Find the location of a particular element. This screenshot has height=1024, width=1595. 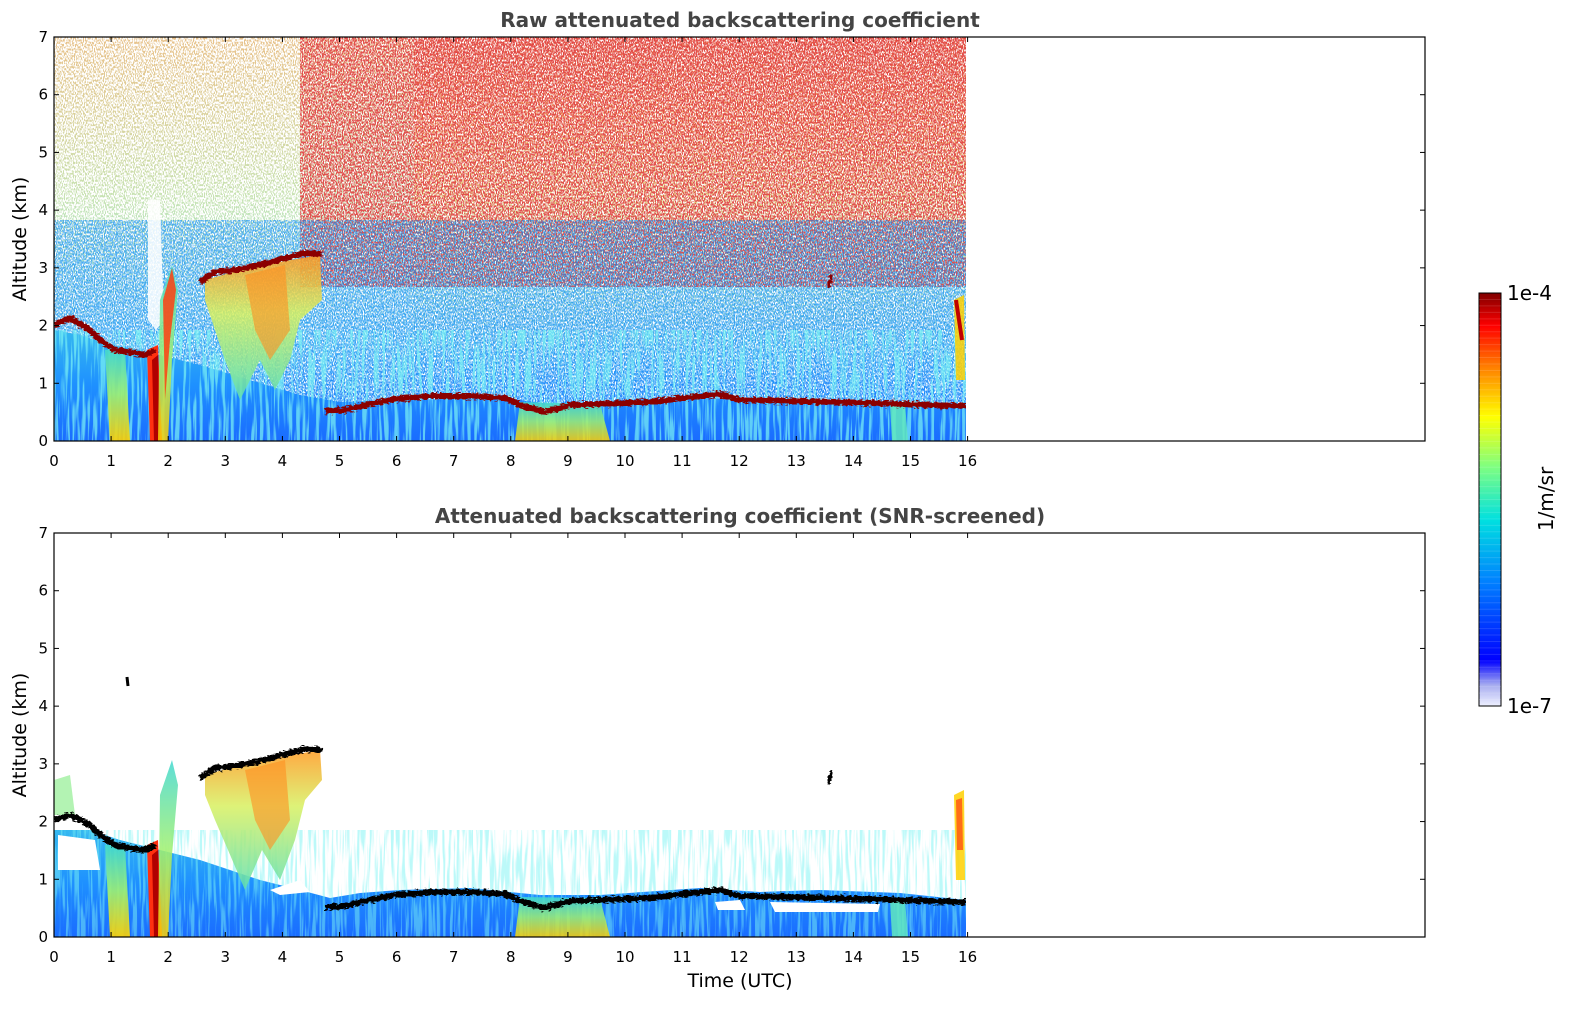

screened-plume-15h is located at coordinates (899, 918).